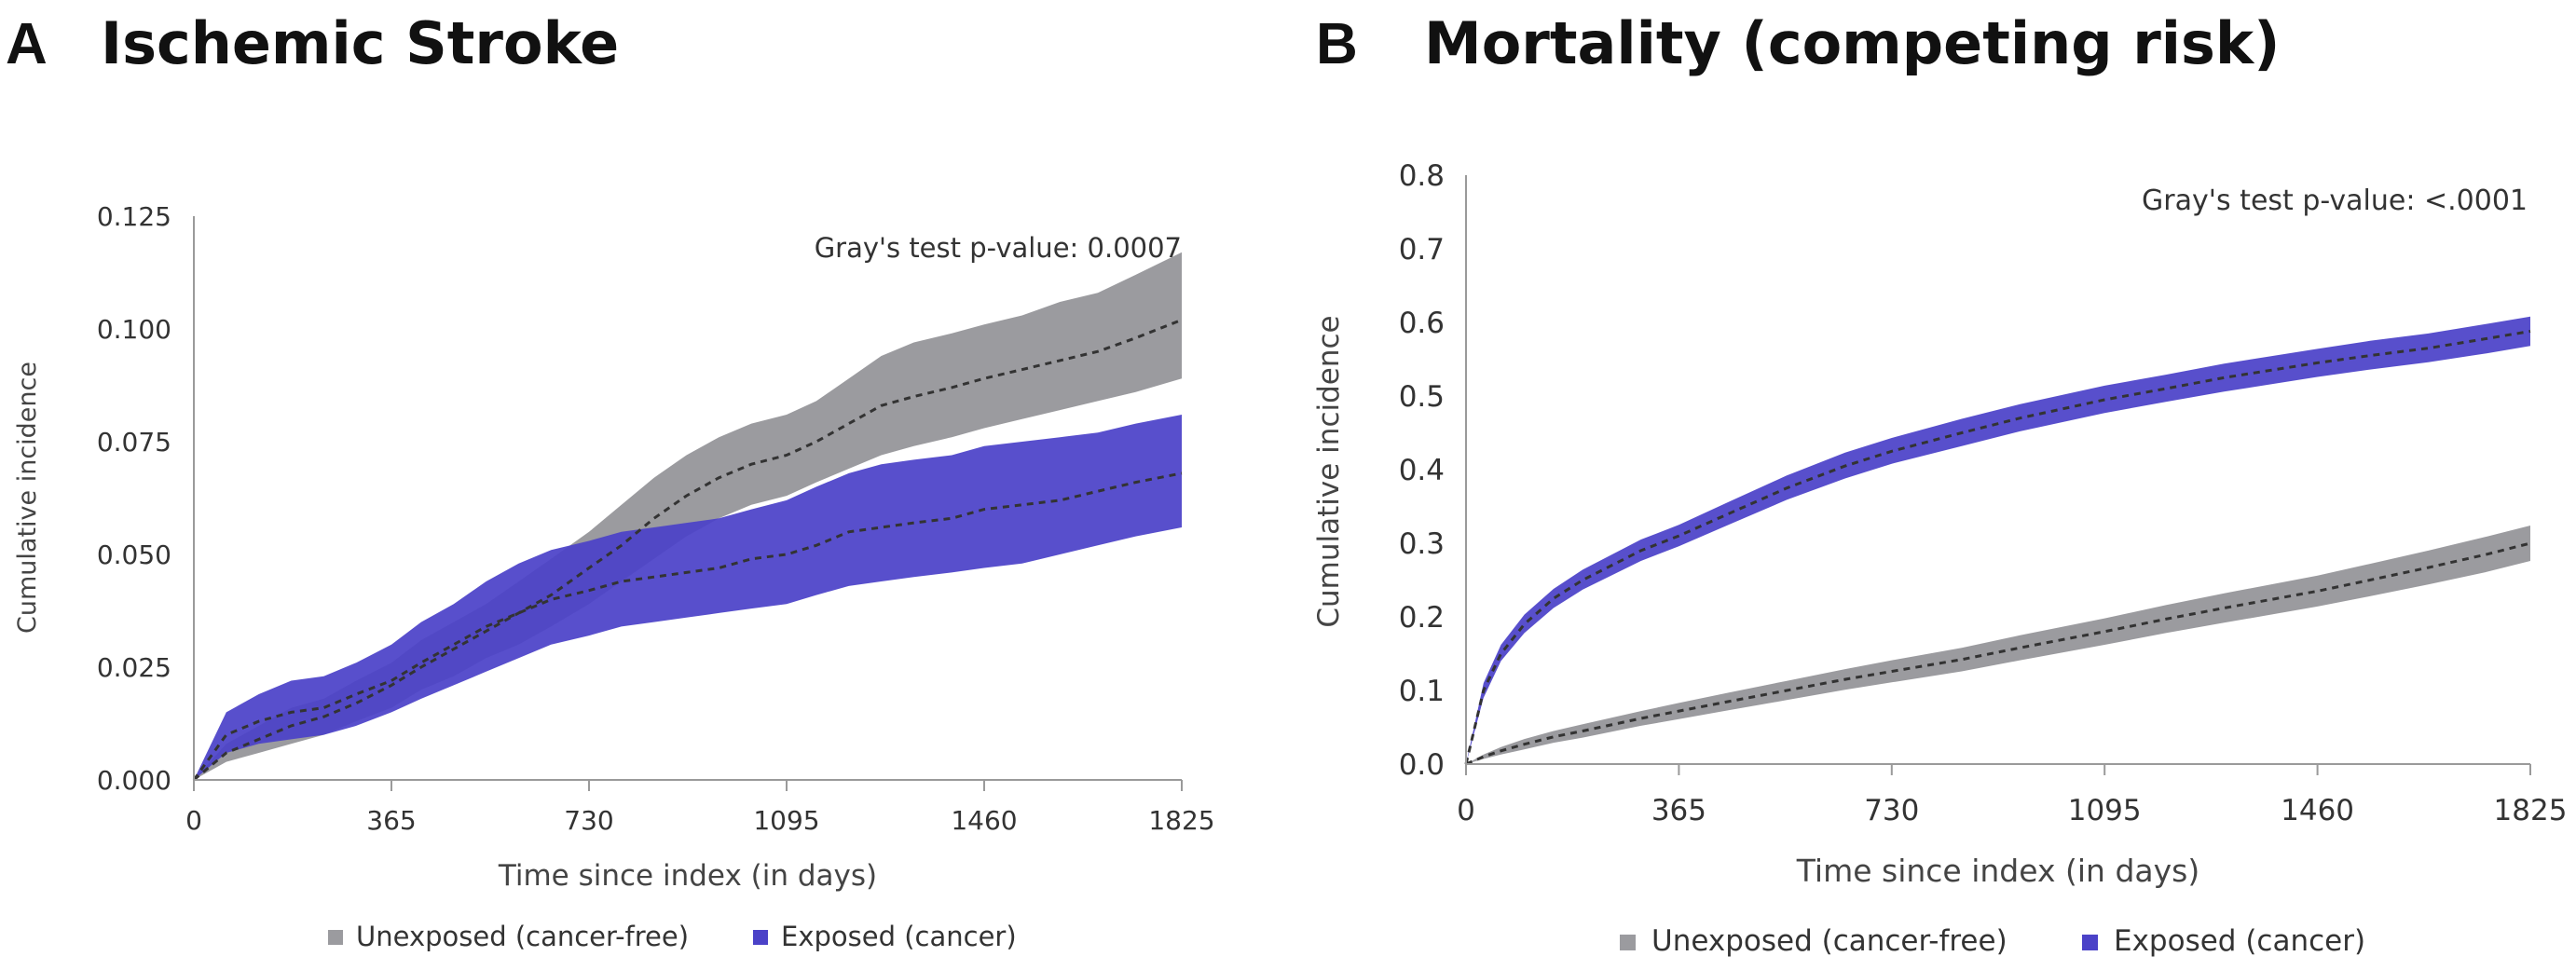 The width and height of the screenshot is (2576, 970). I want to click on y-tick-label-a: 0.125, so click(134, 216).